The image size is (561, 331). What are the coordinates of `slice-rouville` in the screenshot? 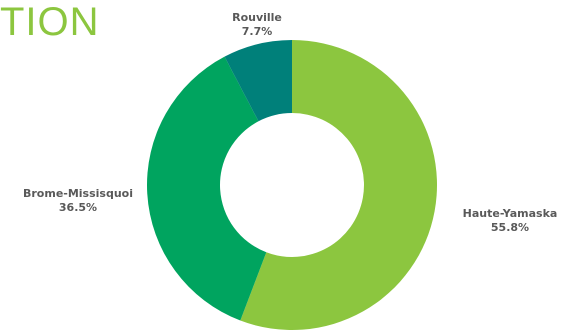 It's located at (258, 81).